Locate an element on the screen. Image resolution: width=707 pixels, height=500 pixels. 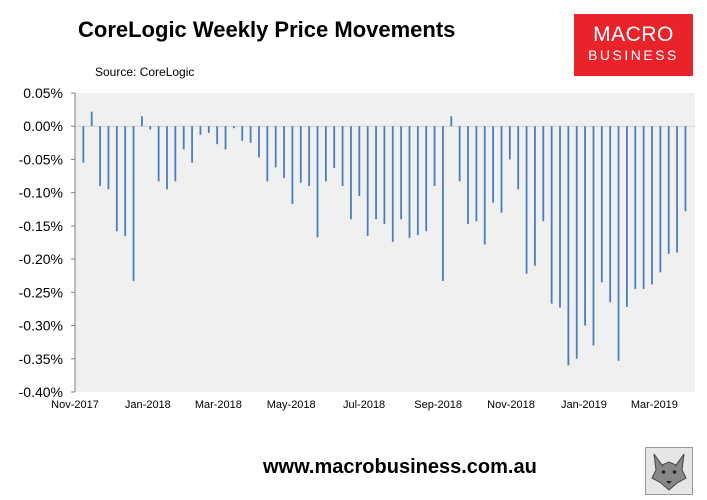
x-tick-label: Nov-2018 is located at coordinates (511, 405).